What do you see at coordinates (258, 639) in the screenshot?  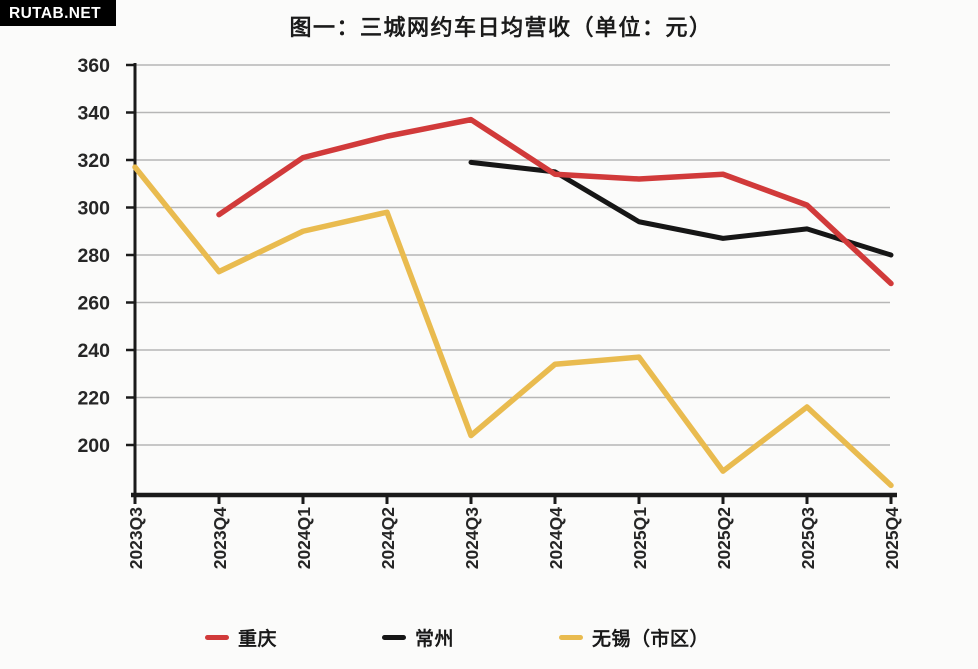 I see `legend-label-chongqing: 重庆` at bounding box center [258, 639].